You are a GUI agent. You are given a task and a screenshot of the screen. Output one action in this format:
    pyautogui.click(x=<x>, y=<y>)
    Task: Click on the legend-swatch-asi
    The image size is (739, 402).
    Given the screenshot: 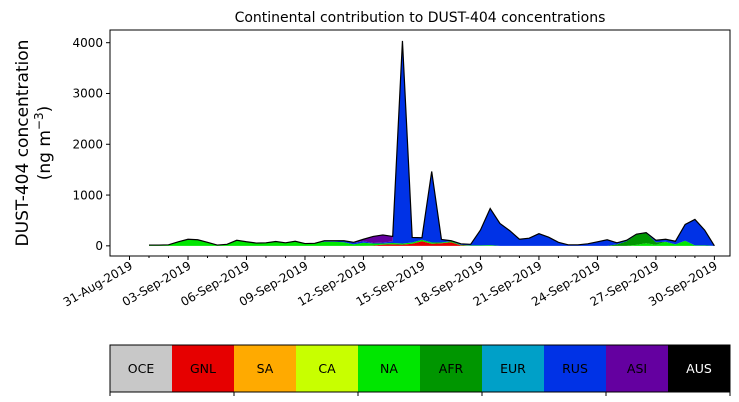 What is the action you would take?
    pyautogui.click(x=637, y=368)
    